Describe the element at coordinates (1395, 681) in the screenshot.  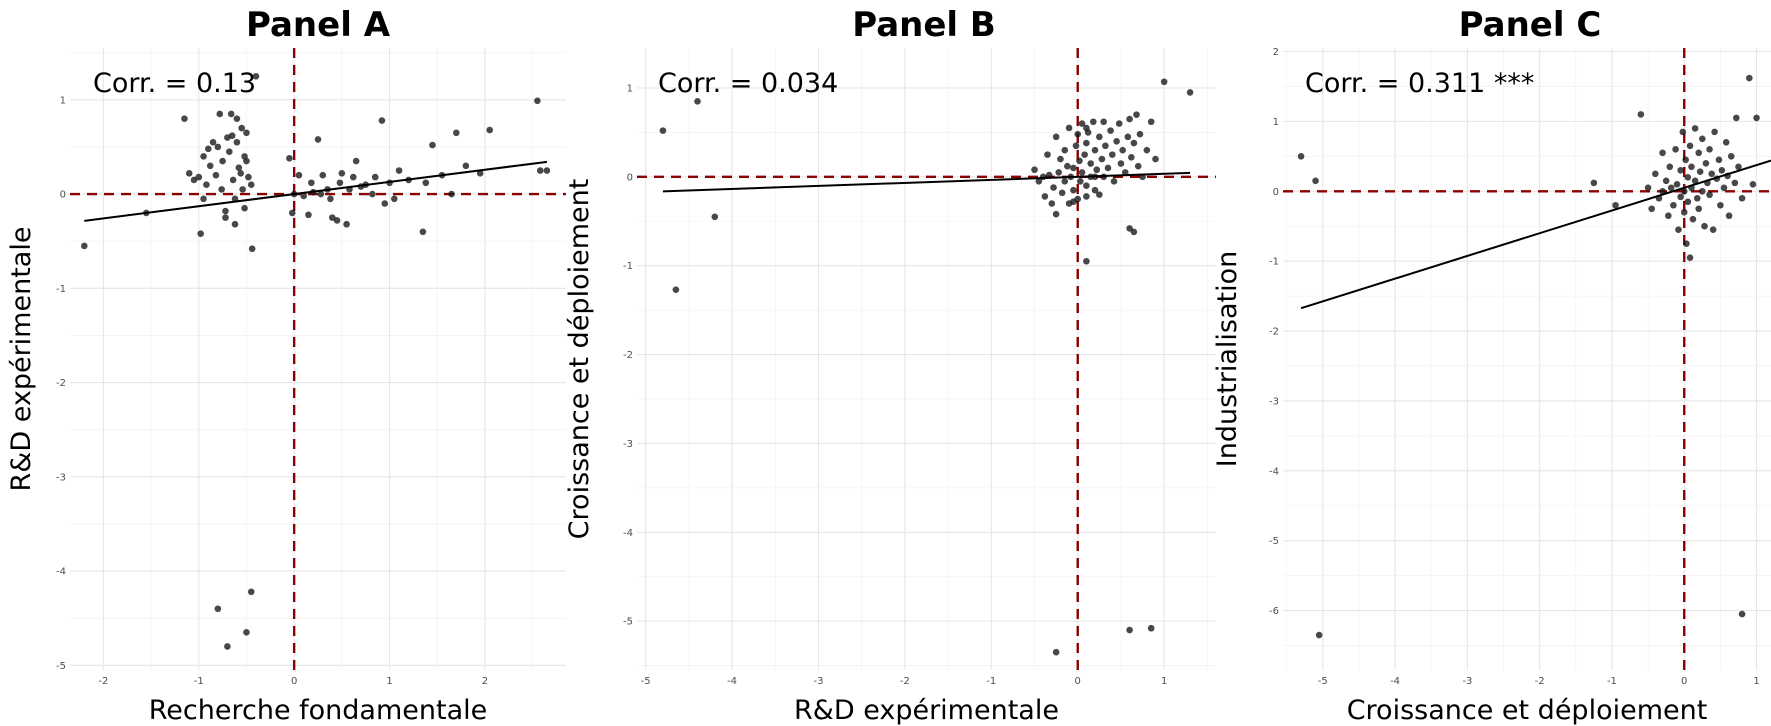
I see `x-tick-label: -4` at that location.